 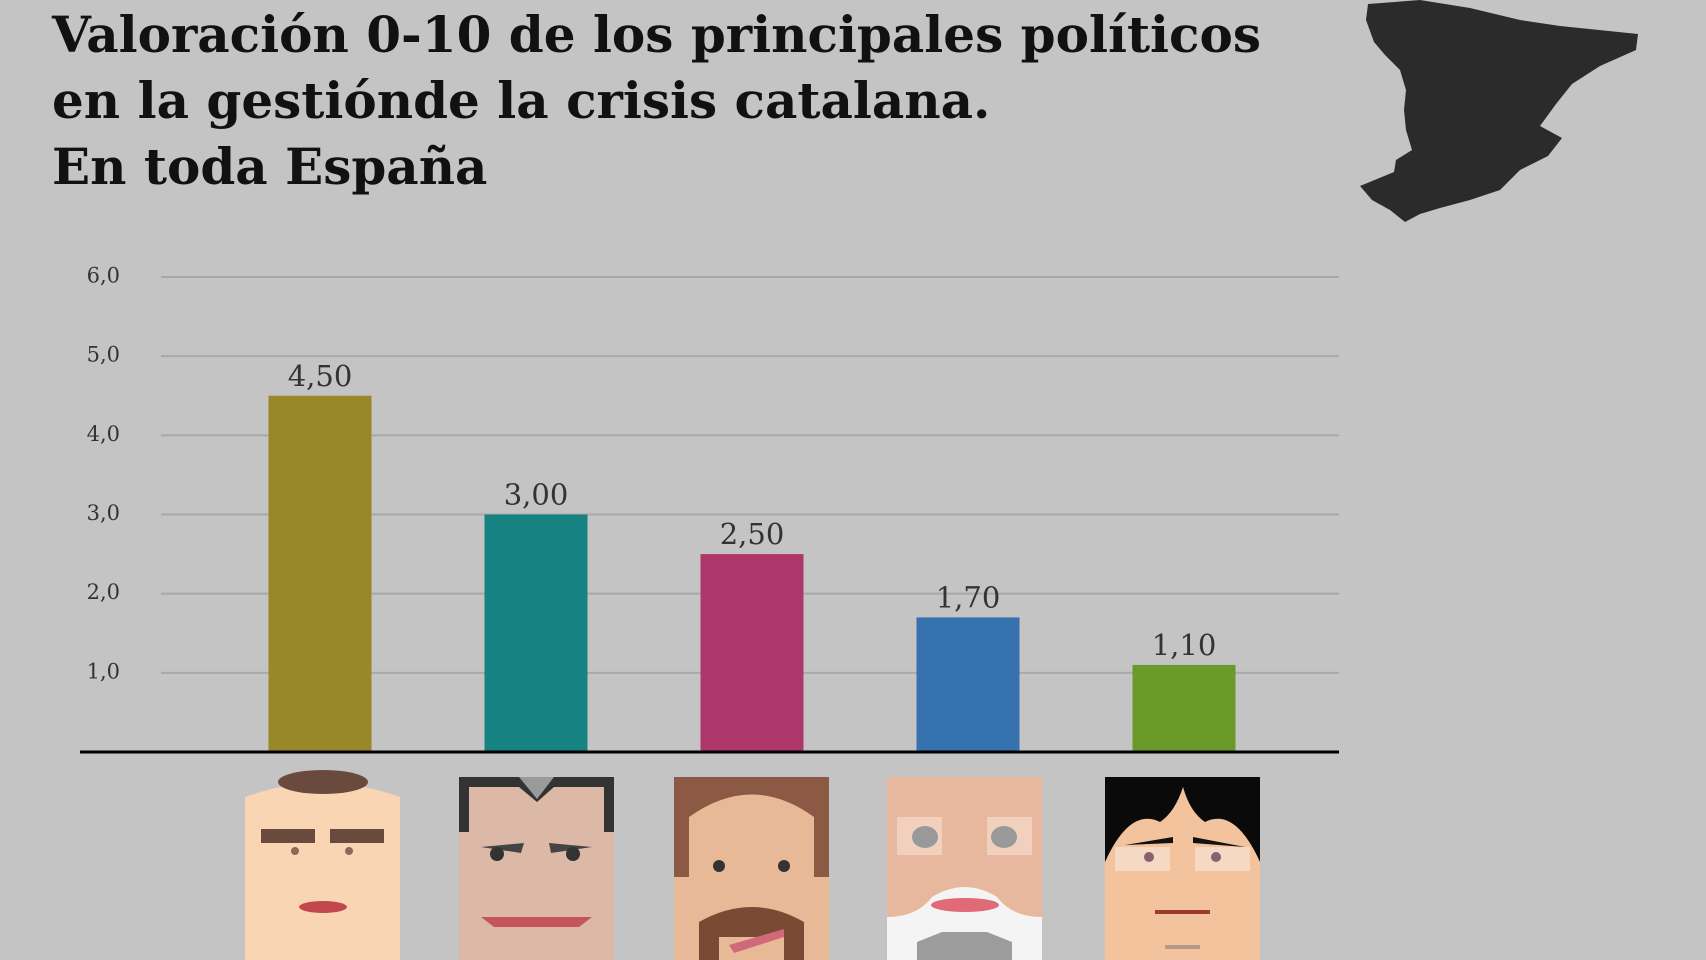 I want to click on chart-title: En toda España, so click(x=269, y=166).